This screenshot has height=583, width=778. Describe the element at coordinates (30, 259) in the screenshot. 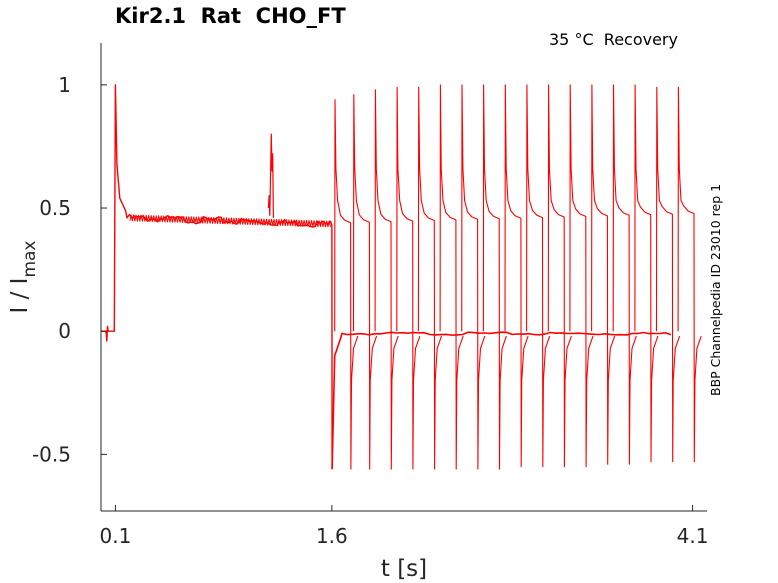

I see `y-axis-title-sub: max` at that location.